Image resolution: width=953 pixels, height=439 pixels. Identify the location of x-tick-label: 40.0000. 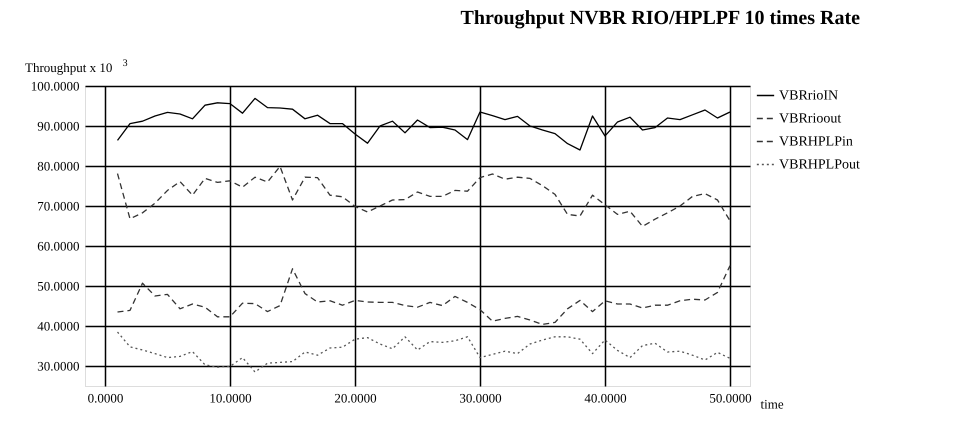
(605, 398).